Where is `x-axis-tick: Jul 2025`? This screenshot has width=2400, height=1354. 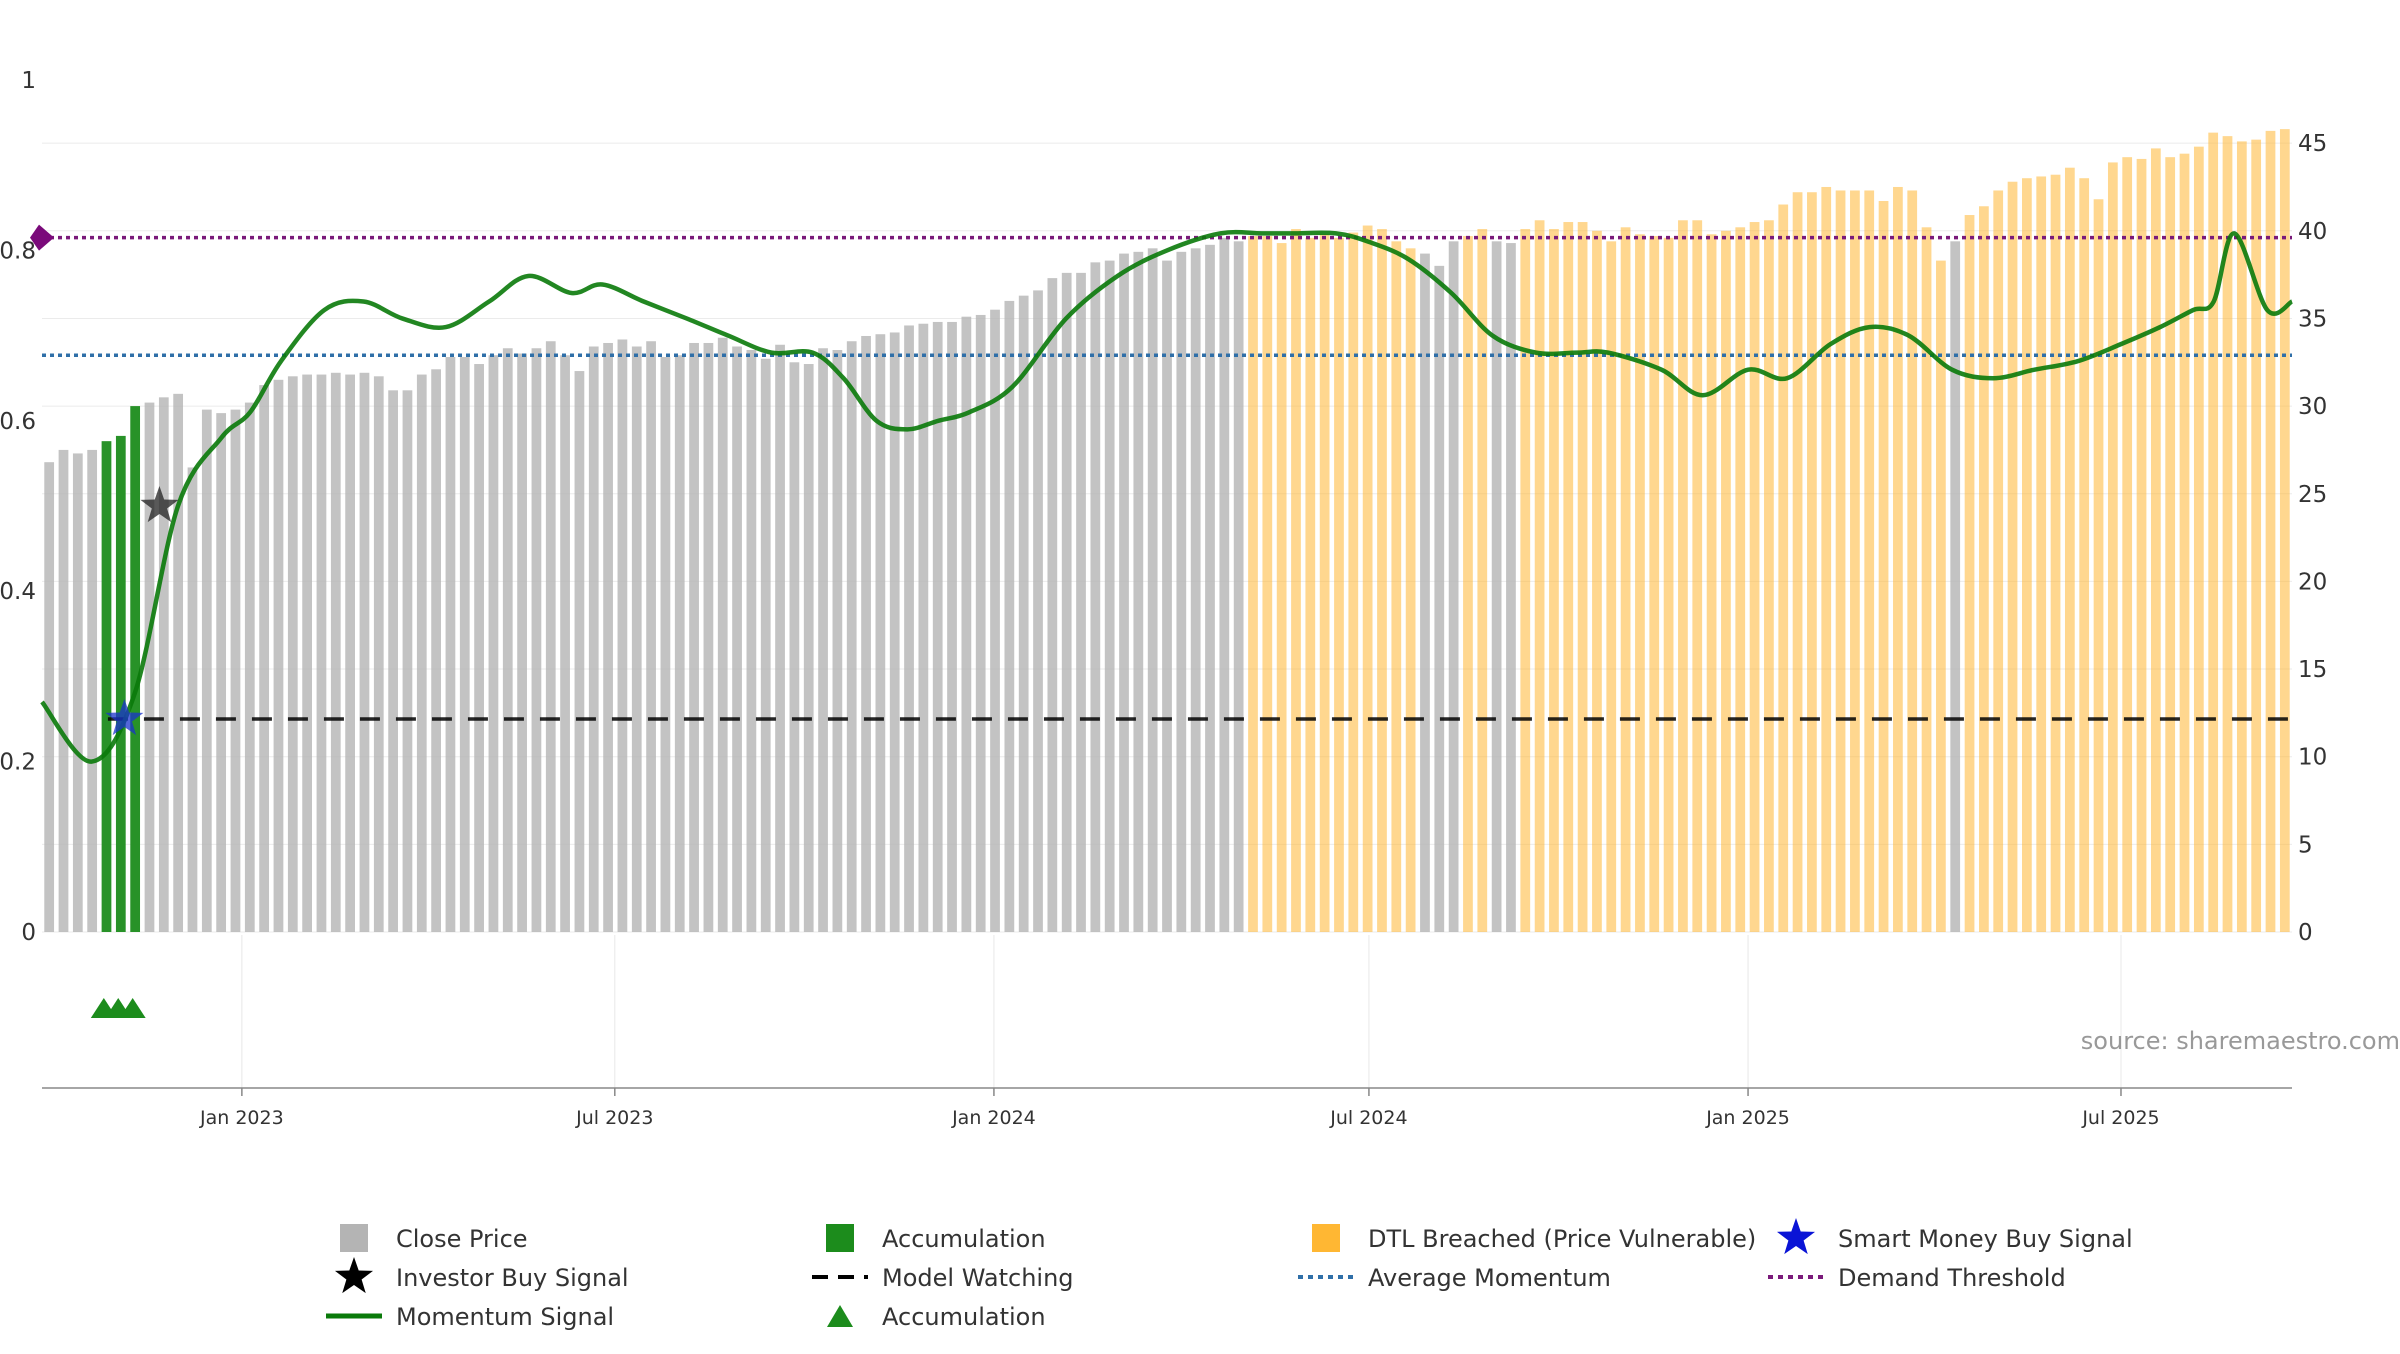
x-axis-tick: Jul 2025 is located at coordinates (2120, 1118).